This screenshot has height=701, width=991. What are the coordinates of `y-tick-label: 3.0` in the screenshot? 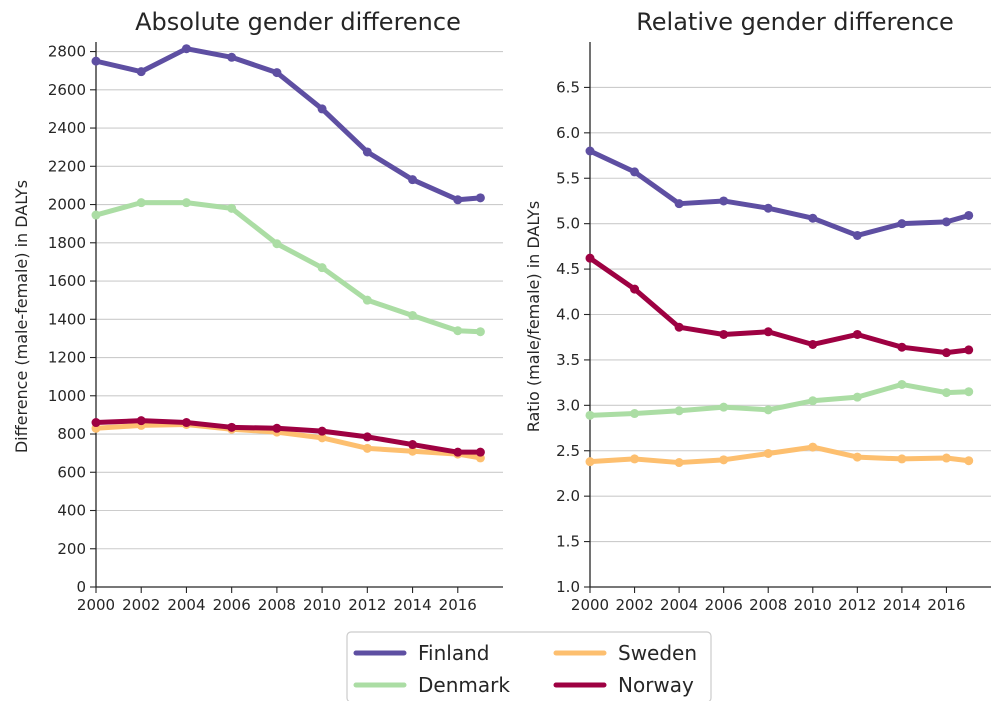 It's located at (568, 405).